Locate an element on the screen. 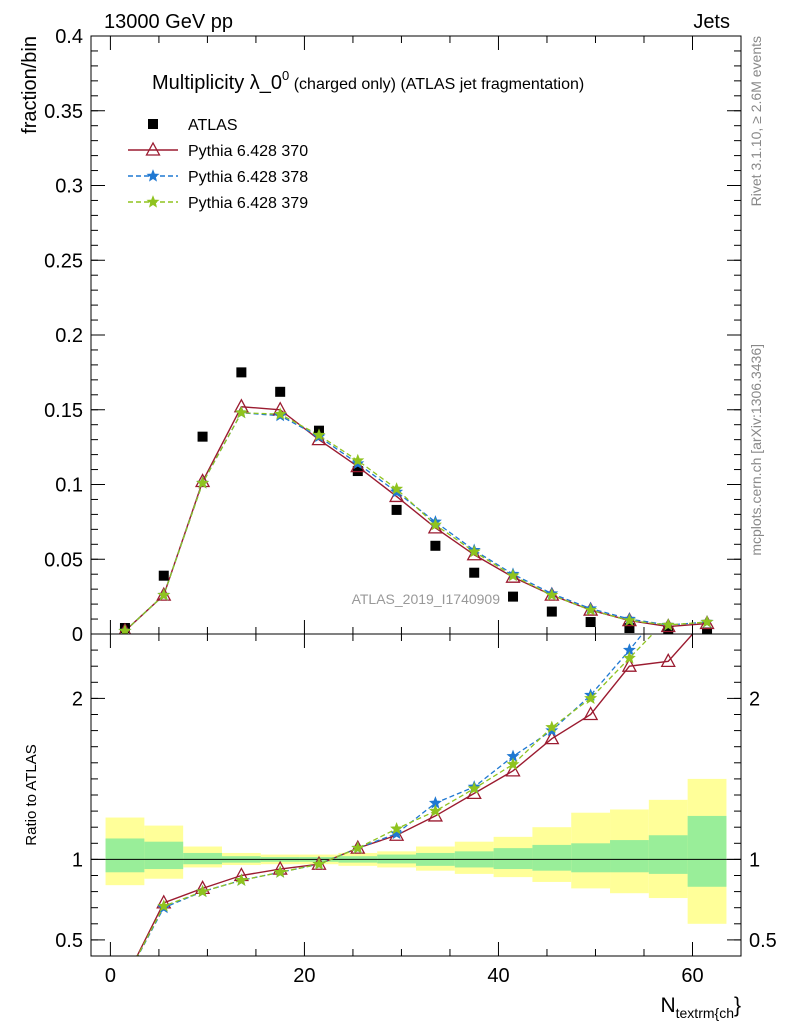 This screenshot has width=786, height=1024. ratio-bands is located at coordinates (416, 851).